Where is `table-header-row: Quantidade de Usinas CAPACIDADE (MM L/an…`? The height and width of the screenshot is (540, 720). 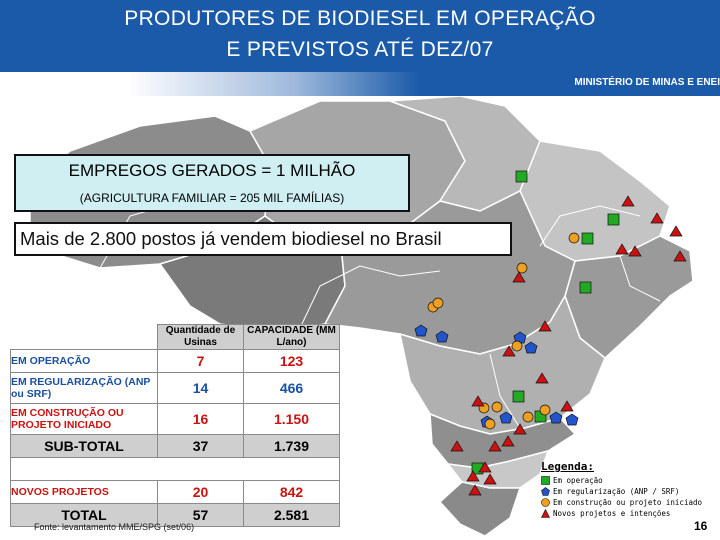
table-header-row: Quantidade de Usinas CAPACIDADE (MM L/an… is located at coordinates (175, 337).